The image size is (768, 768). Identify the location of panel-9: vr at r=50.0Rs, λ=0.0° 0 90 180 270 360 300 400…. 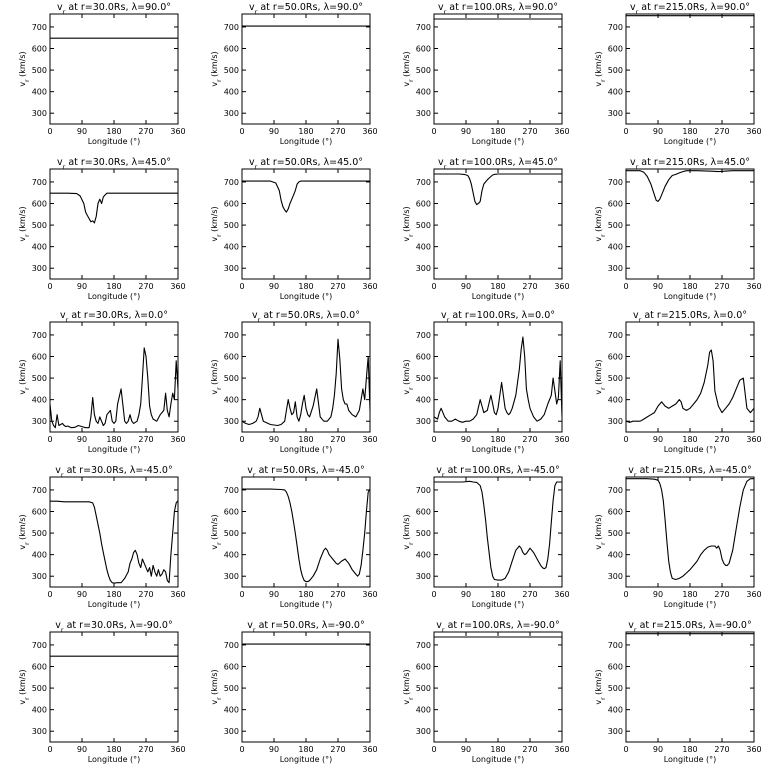
(294, 382).